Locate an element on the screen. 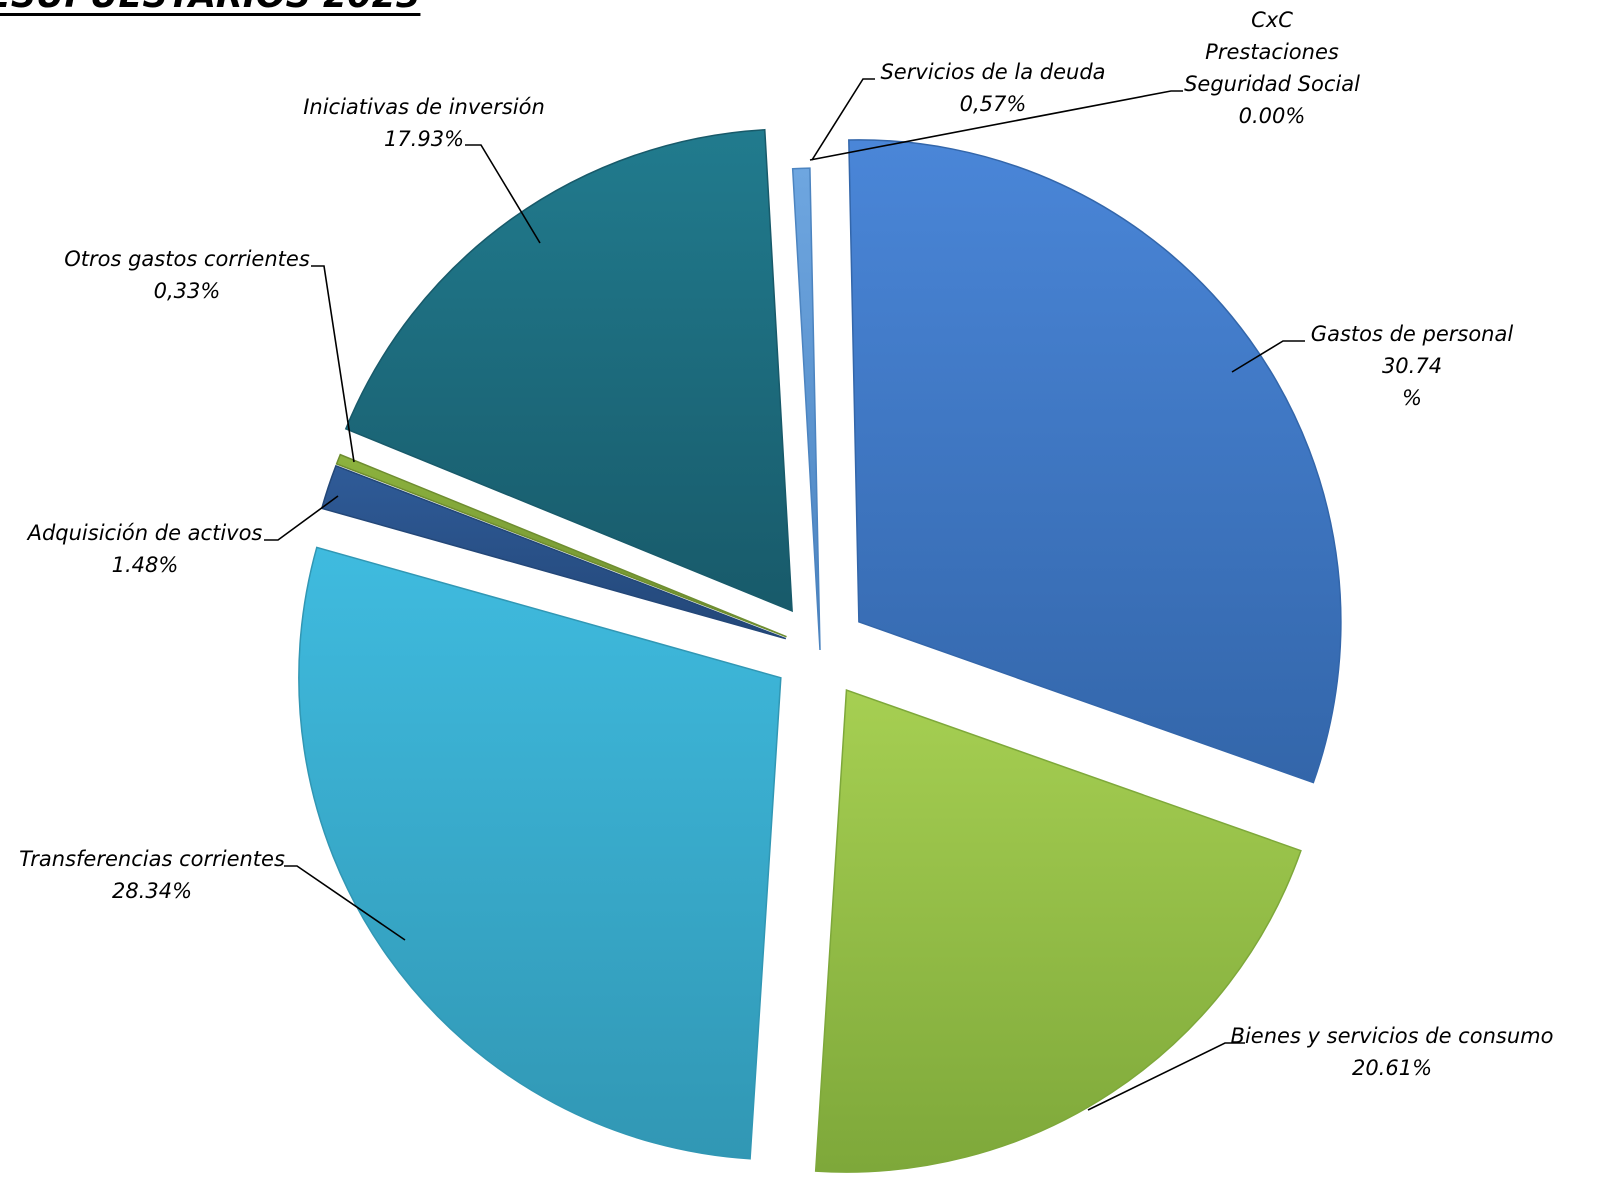 The height and width of the screenshot is (1186, 1613). slice-name: Seguridad Social is located at coordinates (1272, 84).